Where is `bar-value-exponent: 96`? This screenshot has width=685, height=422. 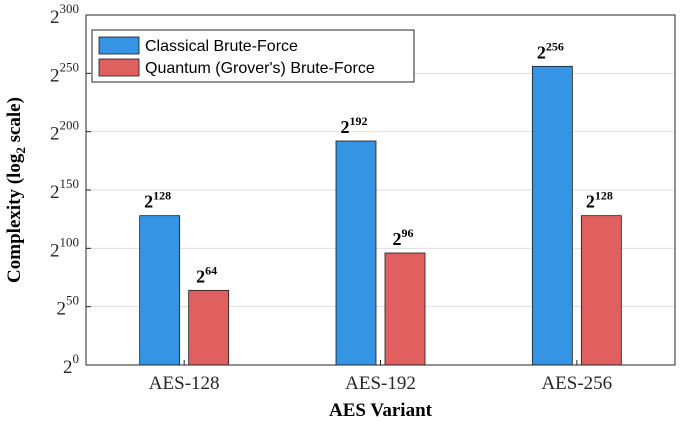 bar-value-exponent: 96 is located at coordinates (408, 233).